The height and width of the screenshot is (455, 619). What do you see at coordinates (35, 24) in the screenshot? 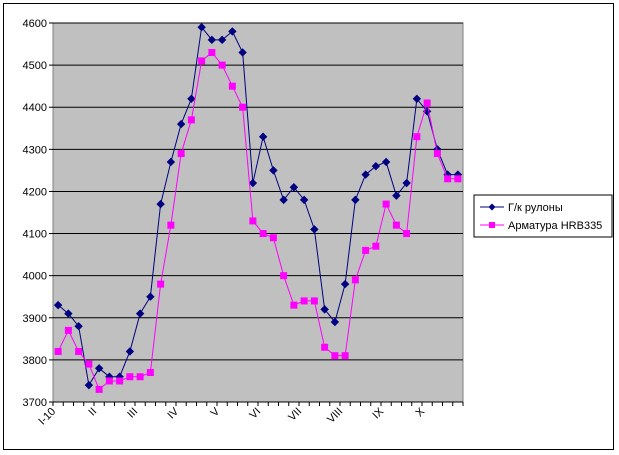
I see `y-tick-label: 4600` at bounding box center [35, 24].